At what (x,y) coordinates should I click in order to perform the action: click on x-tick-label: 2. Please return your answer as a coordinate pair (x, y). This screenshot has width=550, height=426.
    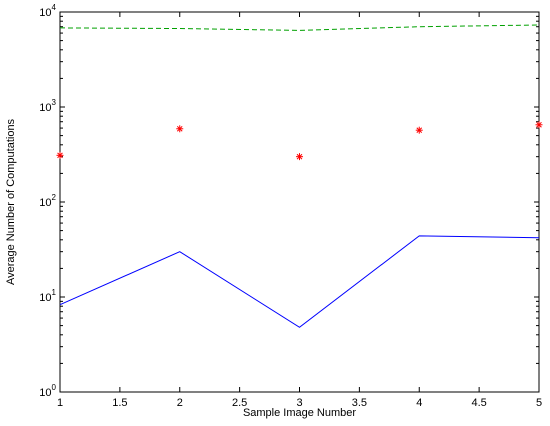
    Looking at the image, I should click on (180, 403).